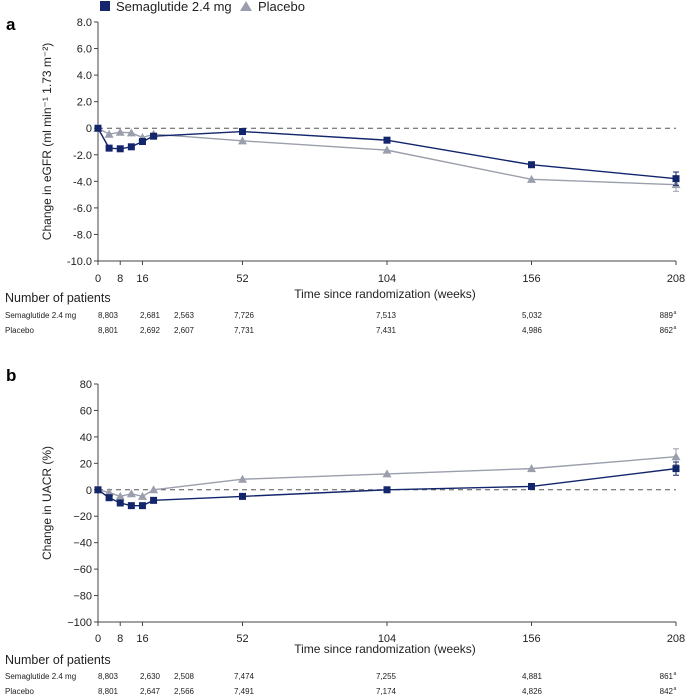  Describe the element at coordinates (108, 315) in the screenshot. I see `panel-a-patients-value: 8,803` at that location.